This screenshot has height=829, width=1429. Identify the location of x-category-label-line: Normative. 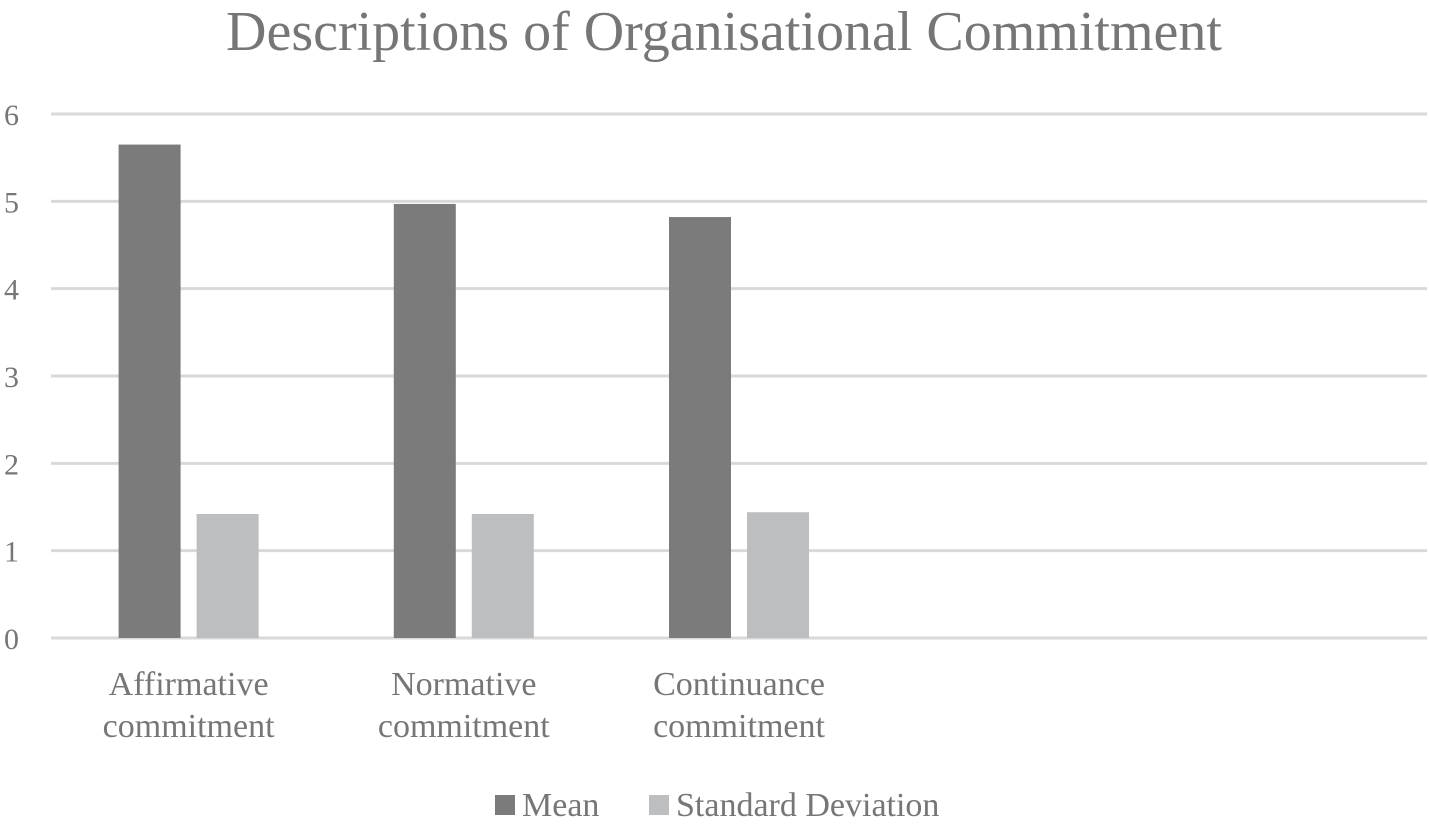
(463, 684).